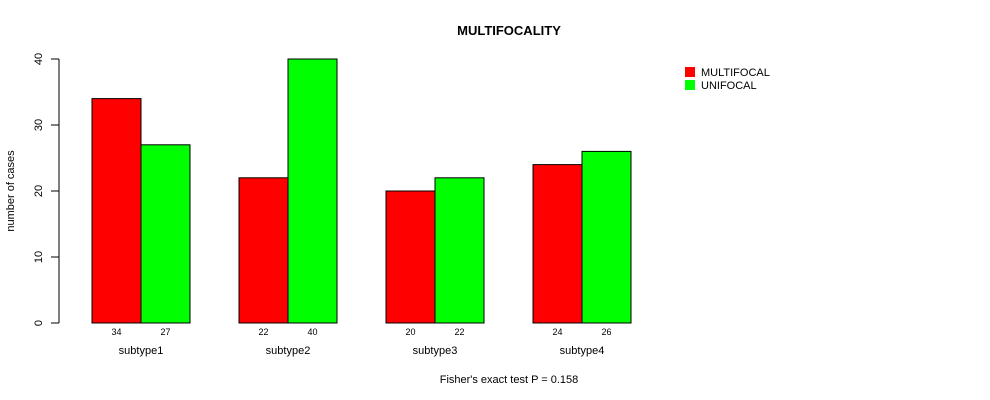 Image resolution: width=990 pixels, height=400 pixels. I want to click on y-tick-label-30: 30, so click(39, 125).